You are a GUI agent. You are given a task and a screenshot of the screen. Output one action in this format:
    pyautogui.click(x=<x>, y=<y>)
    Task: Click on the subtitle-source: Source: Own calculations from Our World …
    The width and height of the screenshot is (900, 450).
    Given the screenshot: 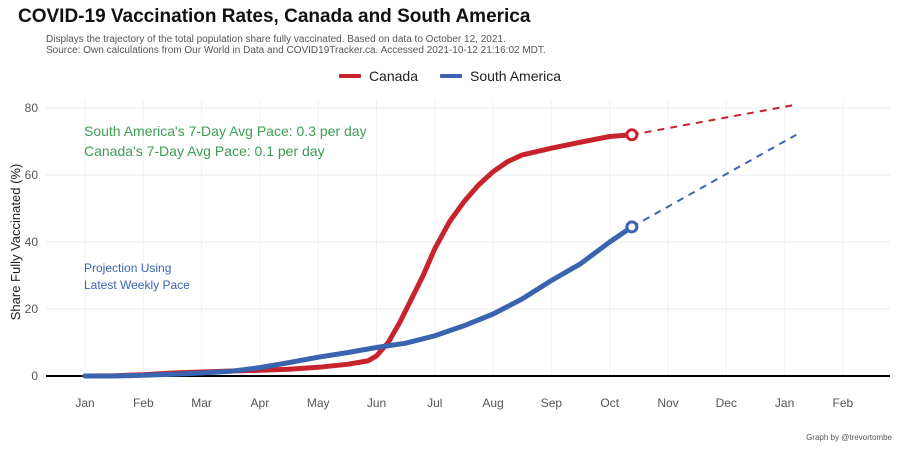 What is the action you would take?
    pyautogui.click(x=296, y=50)
    